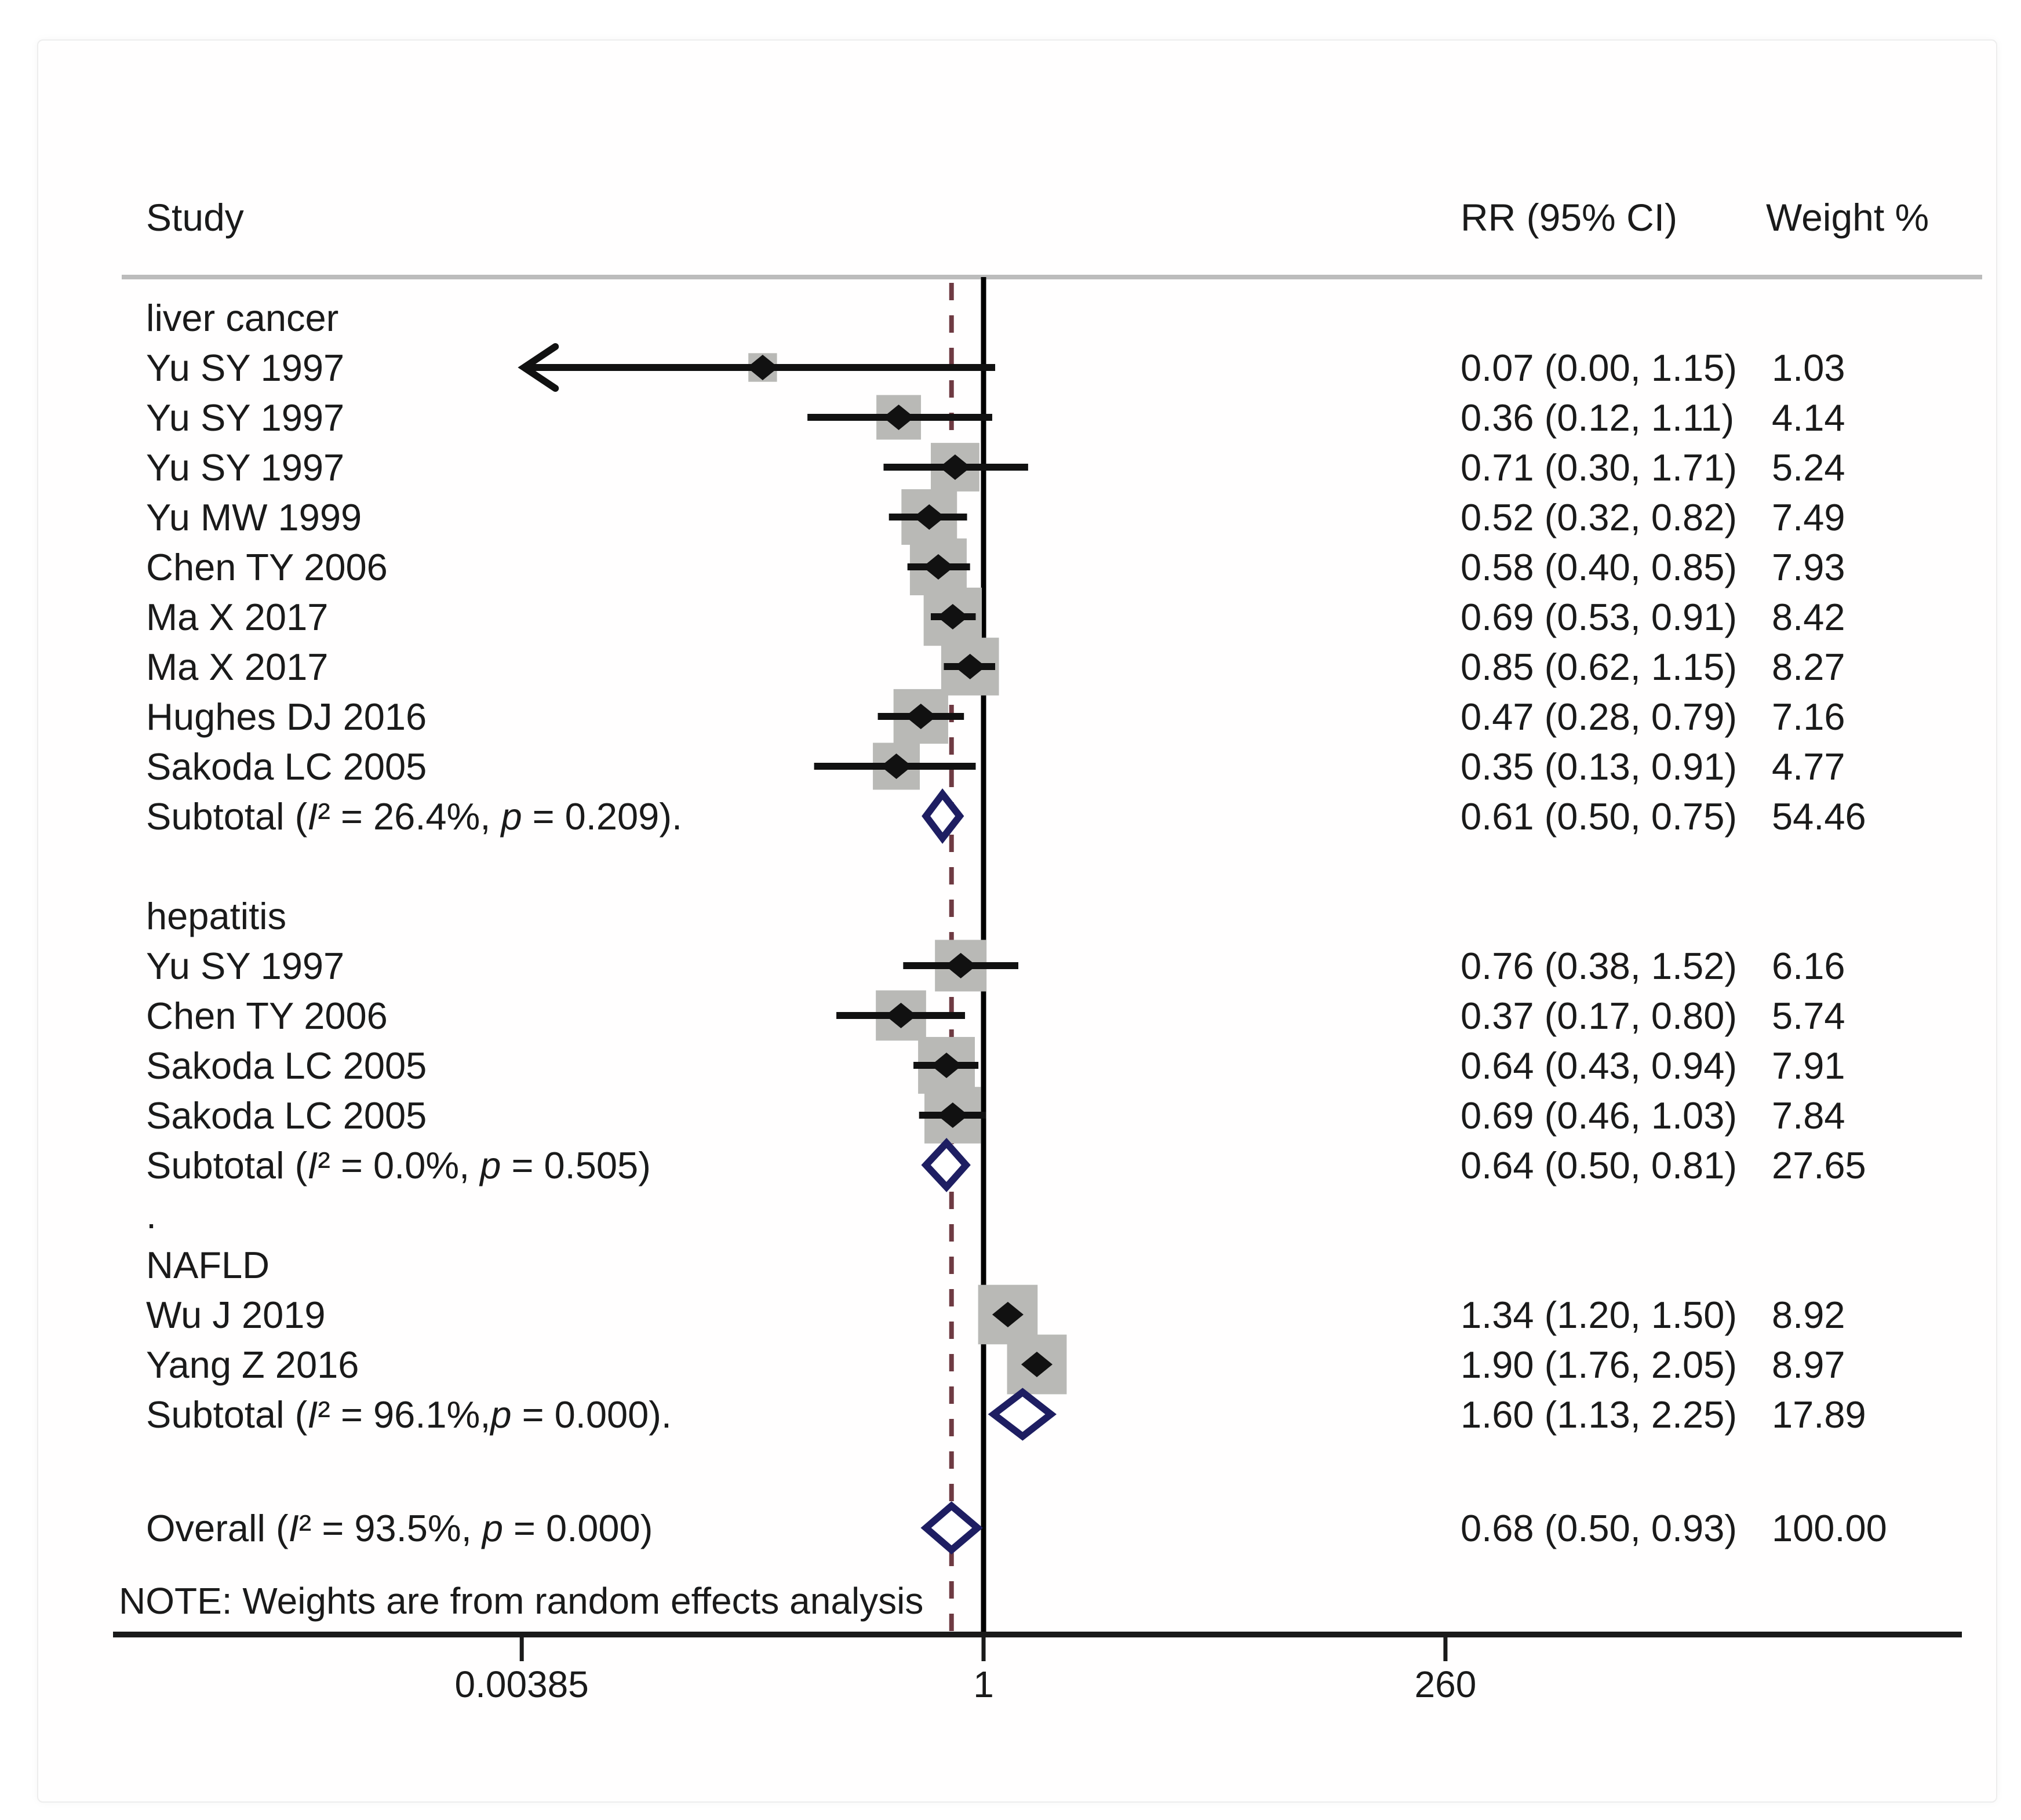 The image size is (2021, 1820). I want to click on study-row: Sakoda LC 2005 0.35 (0.13, 0.91) 4.77, so click(995, 766).